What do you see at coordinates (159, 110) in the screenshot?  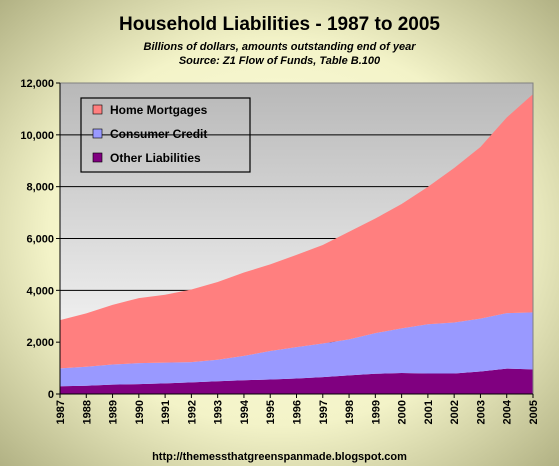 I see `legend-label-home-mortgages: Home Mortgages` at bounding box center [159, 110].